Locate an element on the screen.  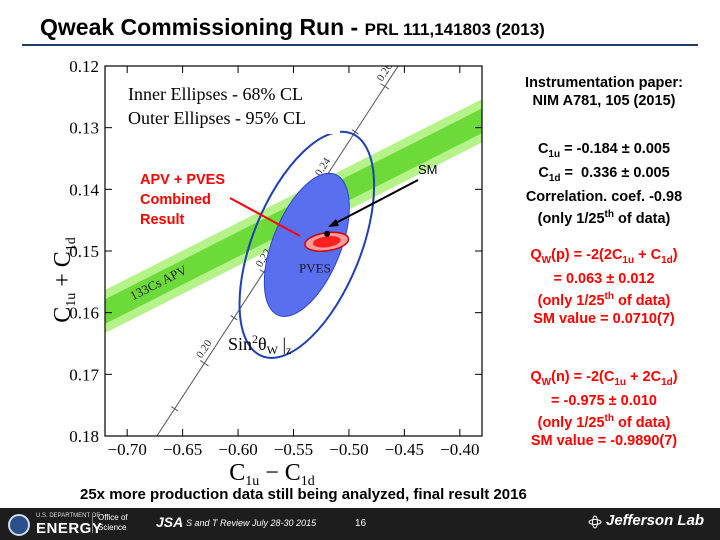
qwp-fraction: (only 1/25th of data) is located at coordinates (604, 299).